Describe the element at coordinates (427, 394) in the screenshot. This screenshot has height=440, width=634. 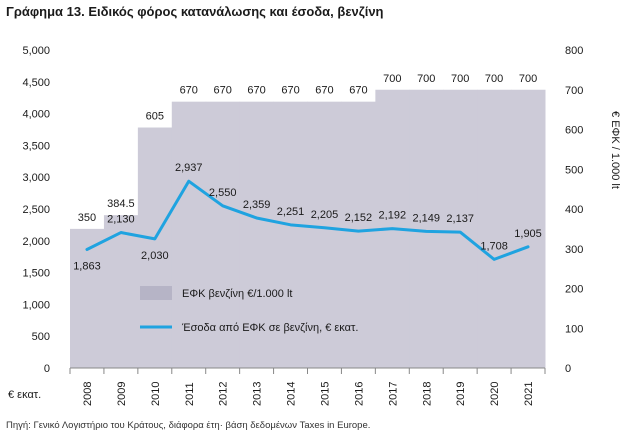
I see `x-tick-label-2018: 2018` at that location.